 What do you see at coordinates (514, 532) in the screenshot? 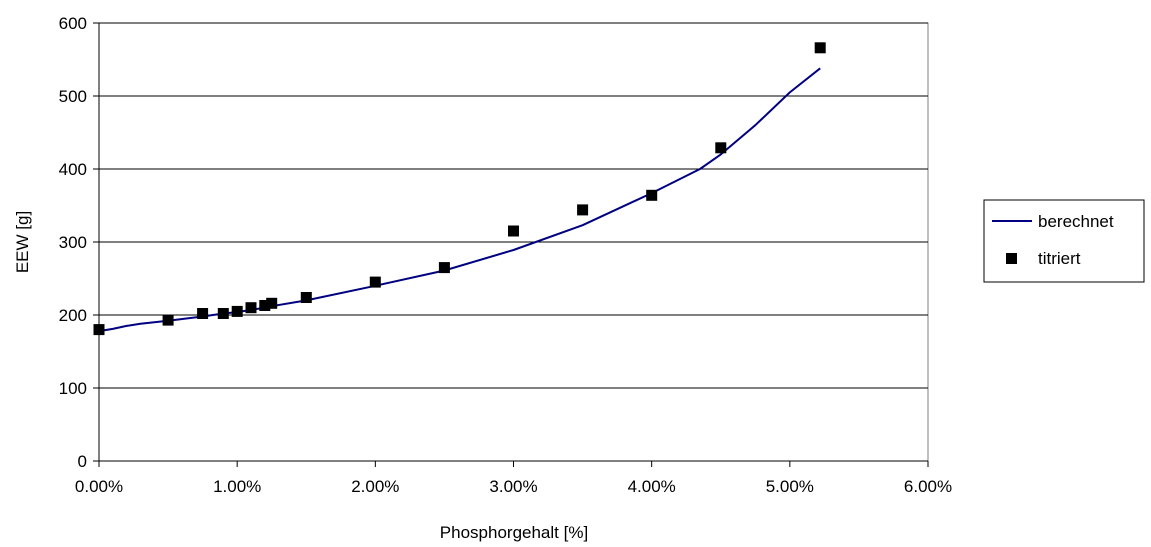
I see `x-axis-title: Phosphorgehalt [%]` at bounding box center [514, 532].